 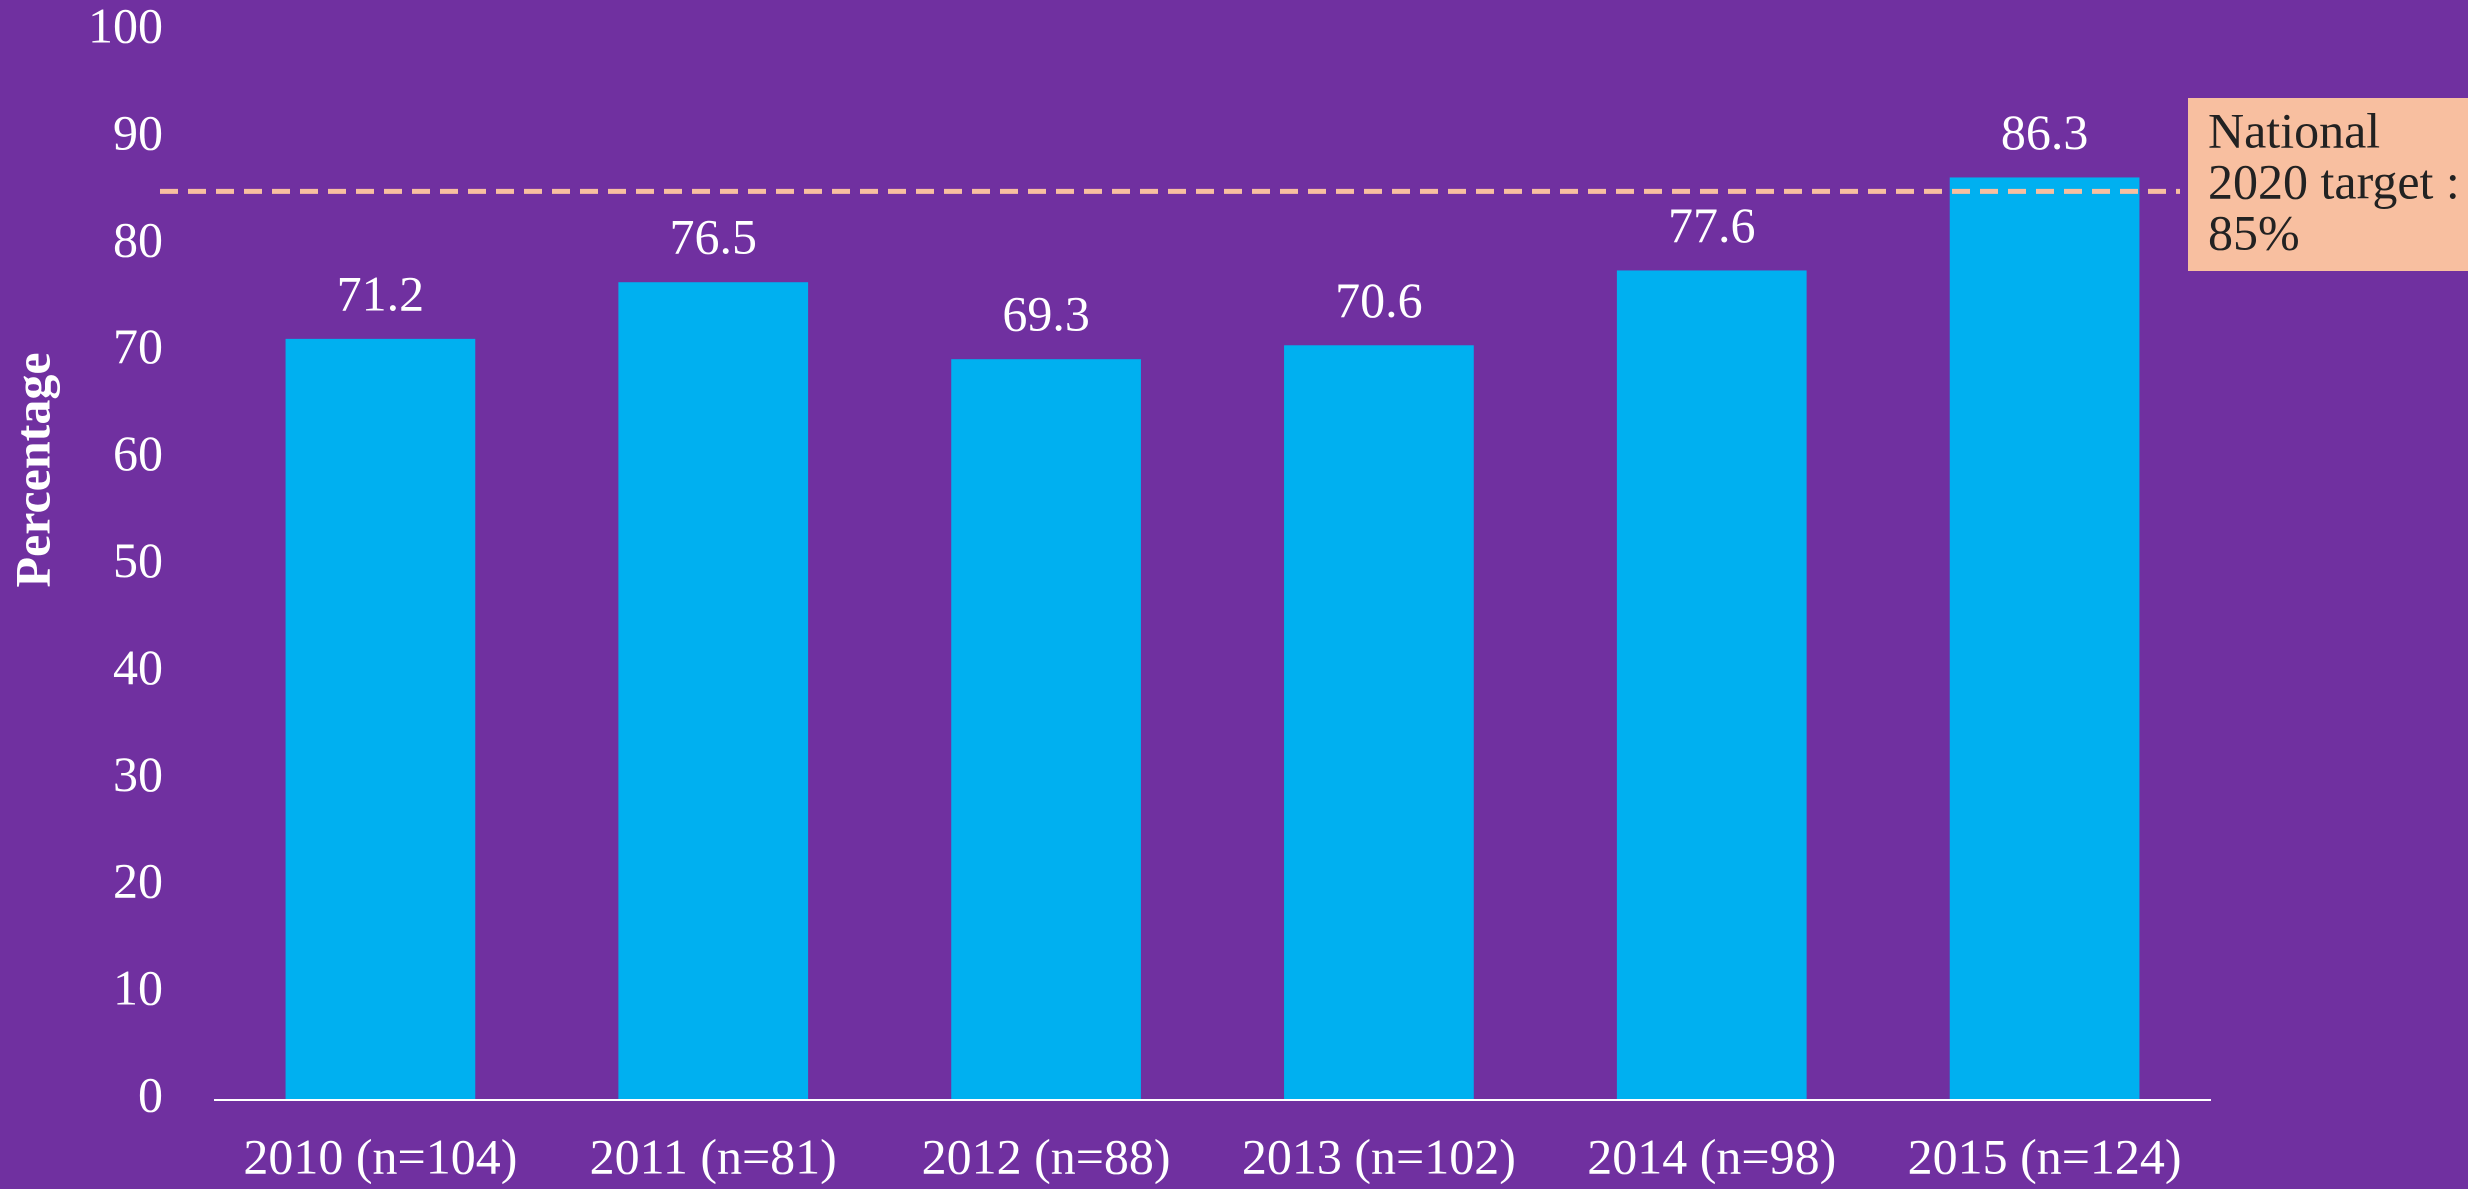 What do you see at coordinates (2294, 130) in the screenshot?
I see `target-annotation: National` at bounding box center [2294, 130].